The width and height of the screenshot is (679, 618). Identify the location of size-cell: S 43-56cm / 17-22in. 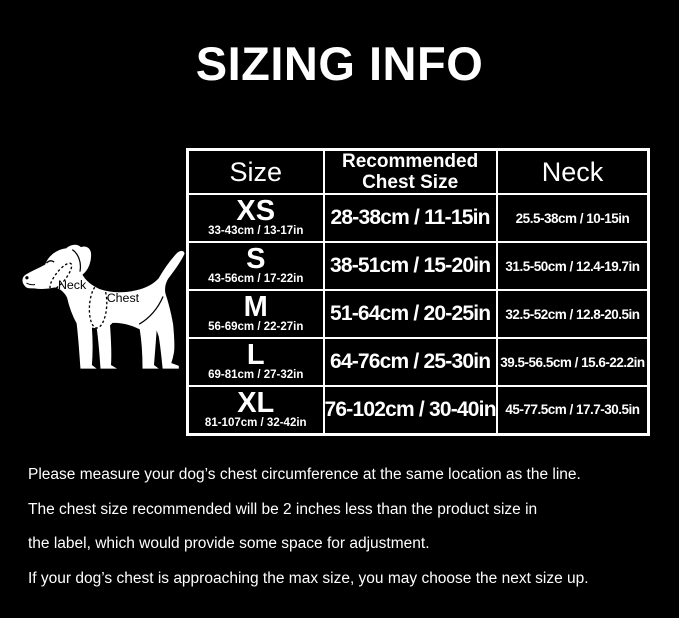
(255, 266).